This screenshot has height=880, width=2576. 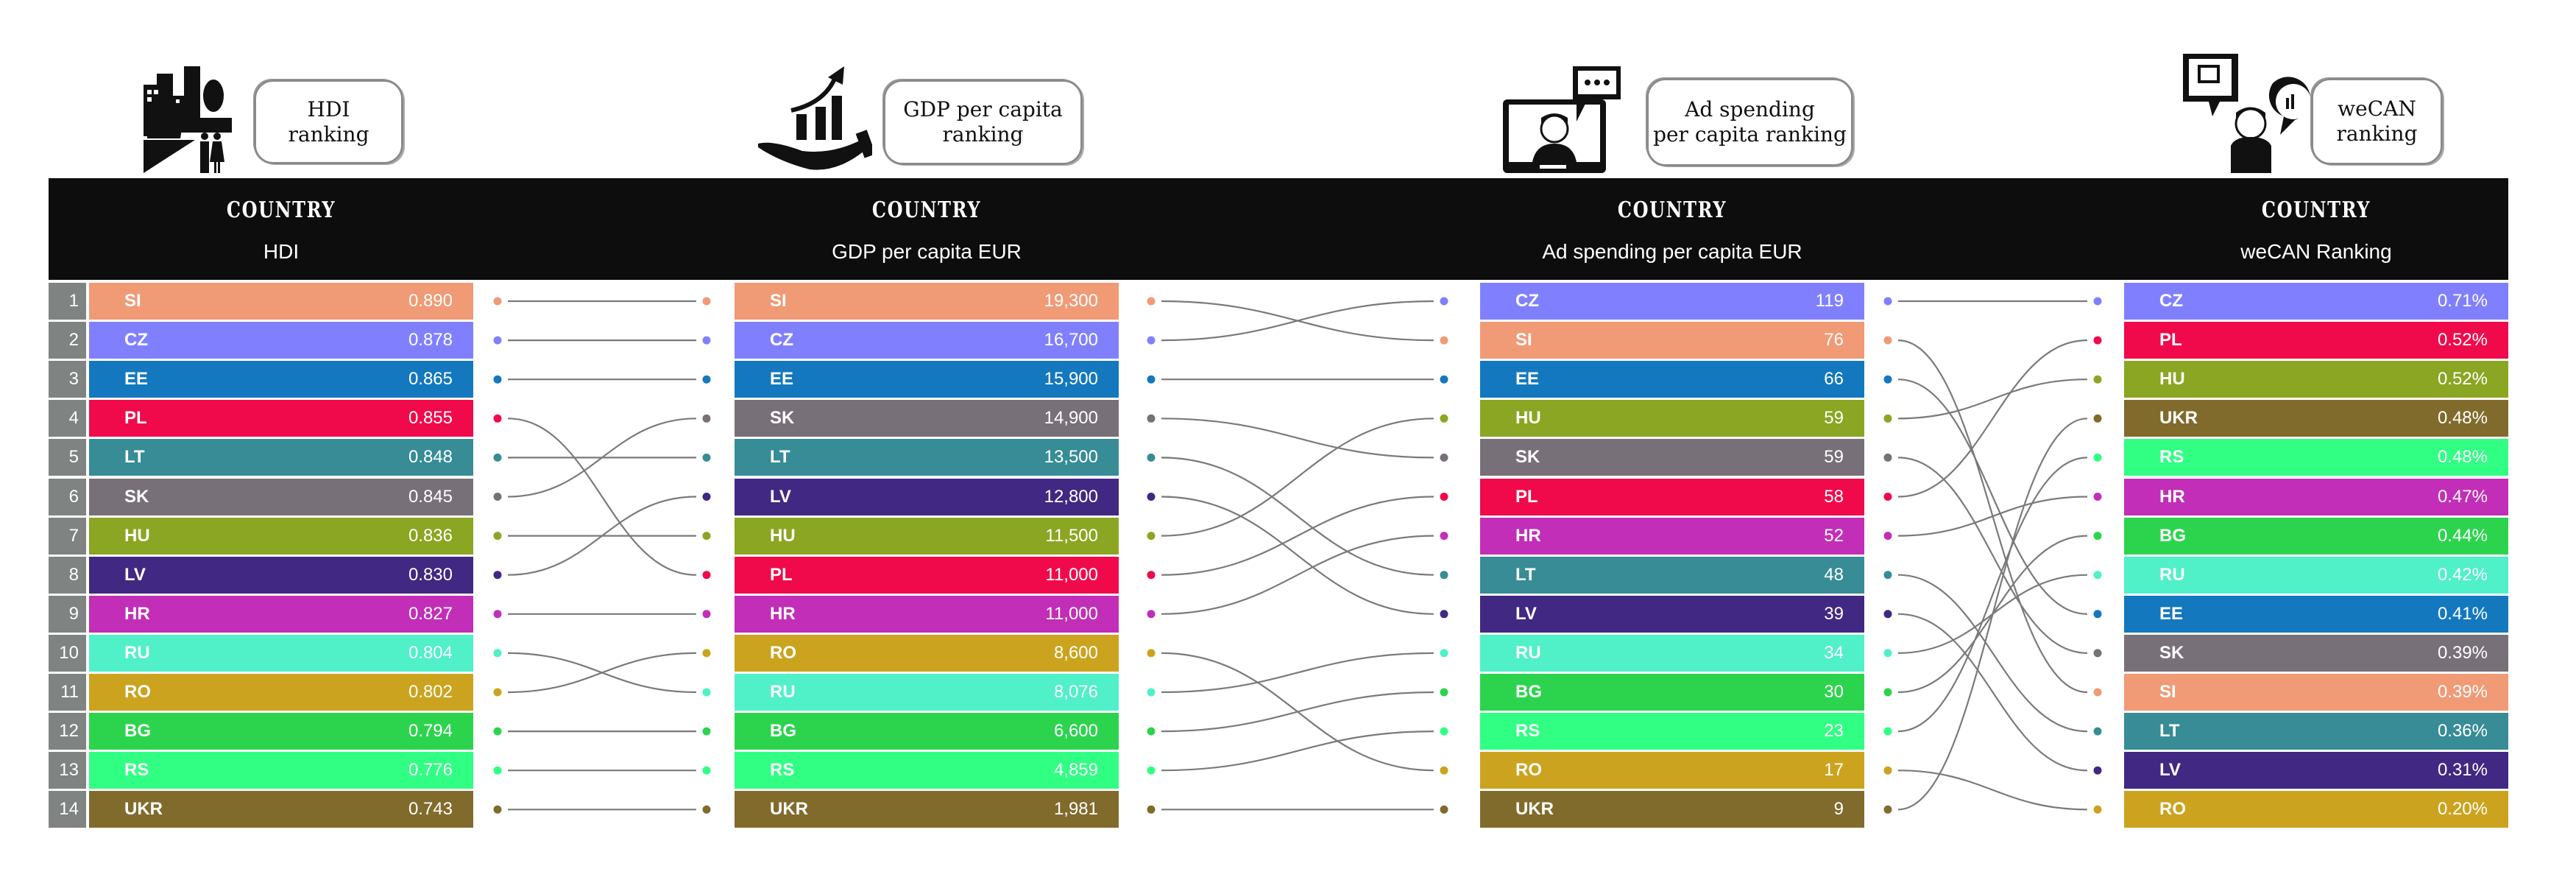 I want to click on country-code: RS, so click(x=782, y=770).